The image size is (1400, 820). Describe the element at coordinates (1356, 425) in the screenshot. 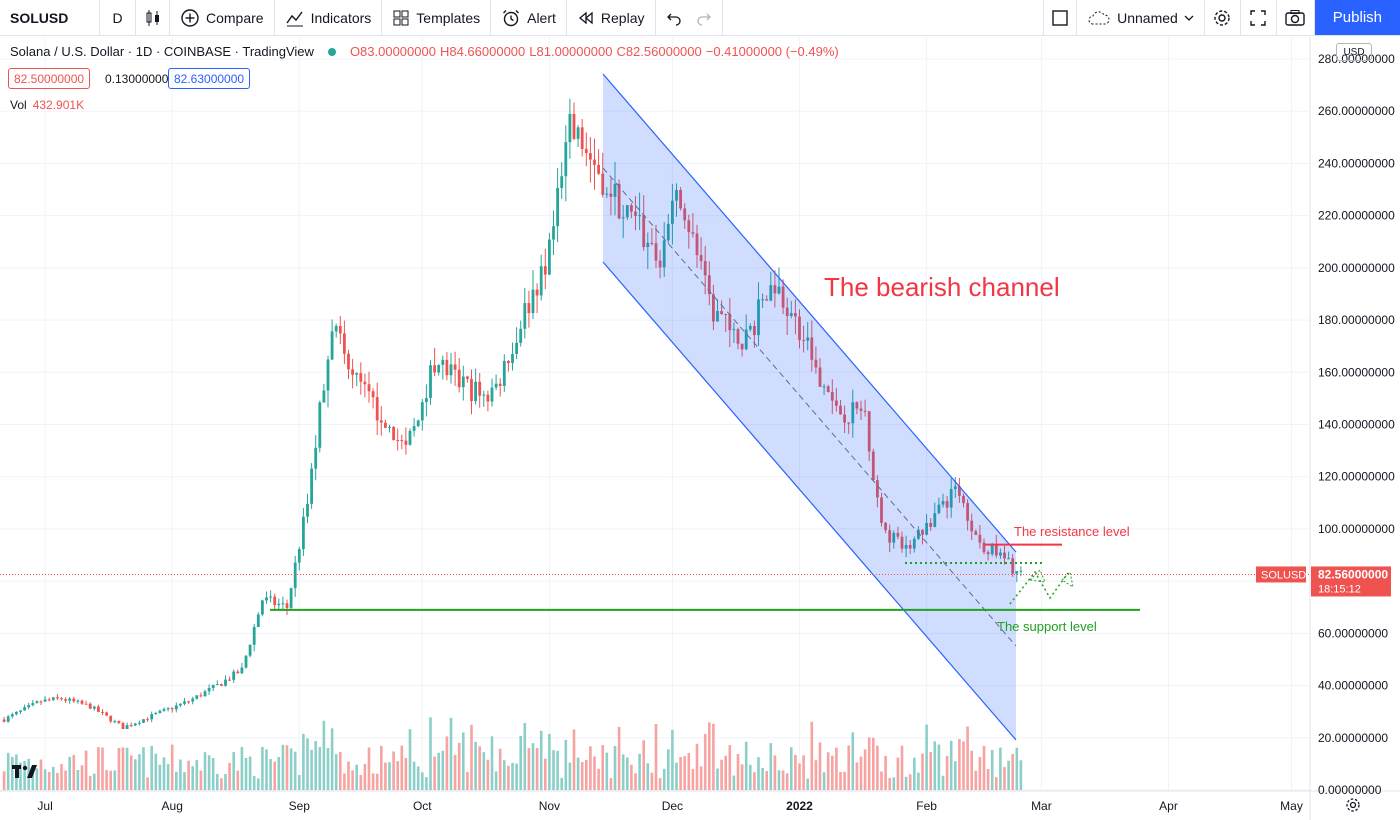

I see `y-tick-label: 140.00000000` at that location.